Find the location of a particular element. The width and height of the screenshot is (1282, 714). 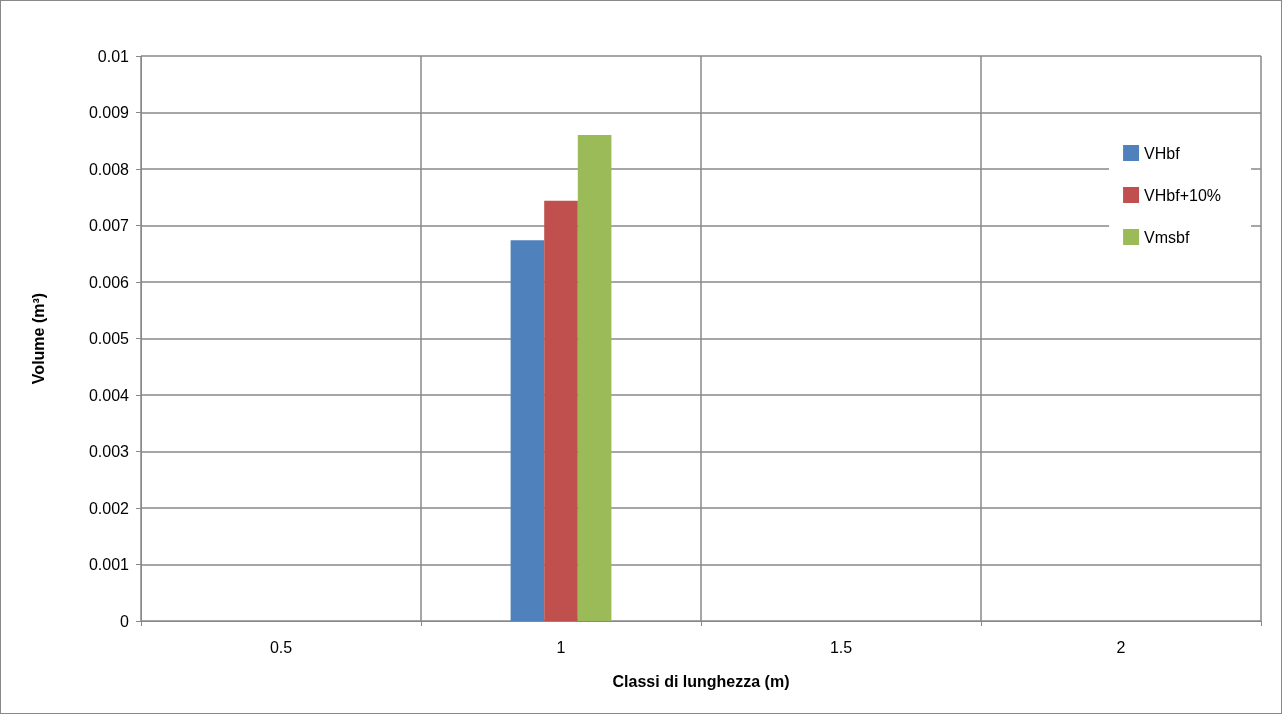

y-tick-label: 0.004 is located at coordinates (109, 395).